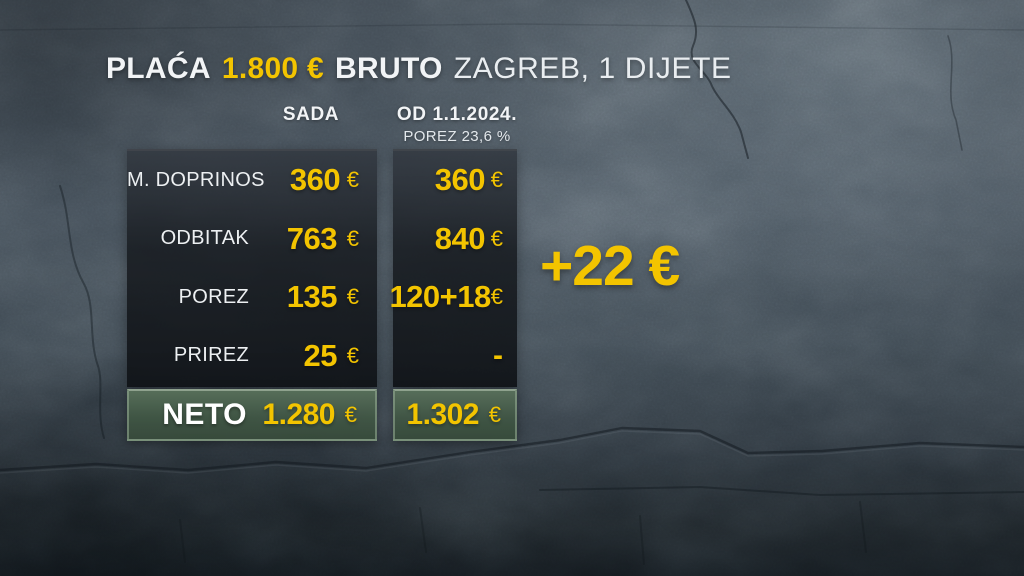 The image size is (1024, 576). What do you see at coordinates (610, 266) in the screenshot?
I see `difference-callout: +22 €` at bounding box center [610, 266].